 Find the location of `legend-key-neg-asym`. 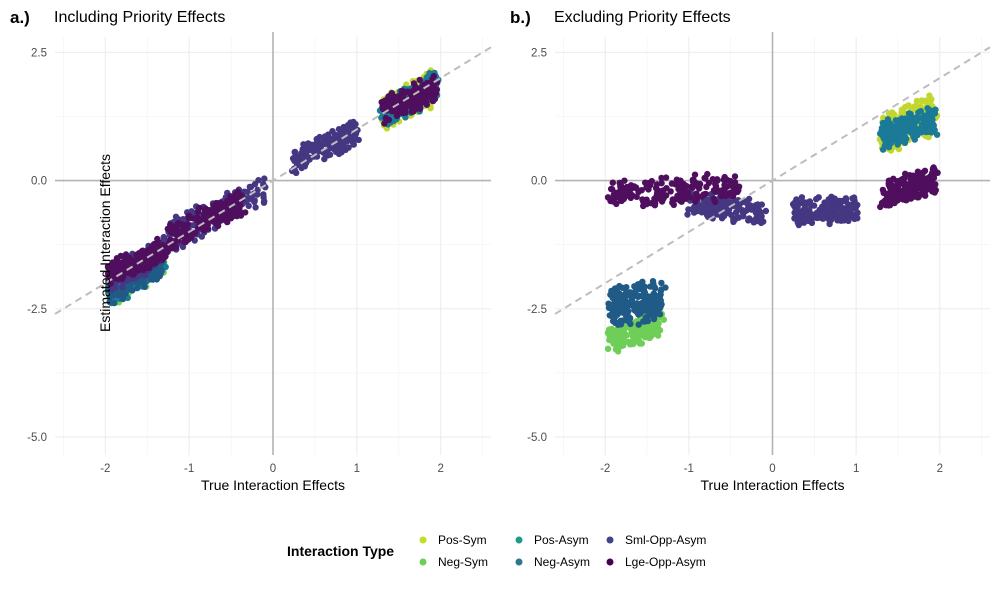

legend-key-neg-asym is located at coordinates (519, 562).